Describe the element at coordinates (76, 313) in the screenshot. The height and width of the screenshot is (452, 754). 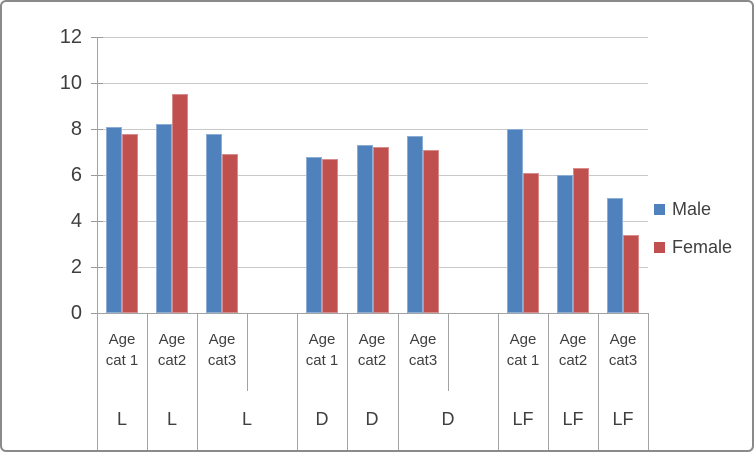
I see `y-tick-label: 0` at that location.